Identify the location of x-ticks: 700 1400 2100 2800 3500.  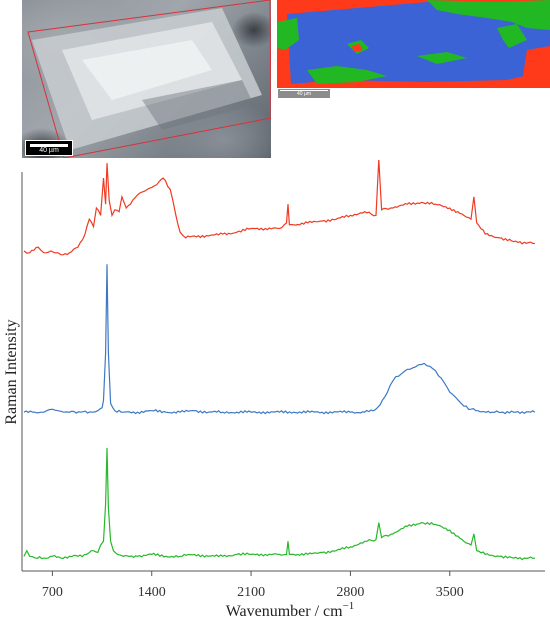
(253, 585).